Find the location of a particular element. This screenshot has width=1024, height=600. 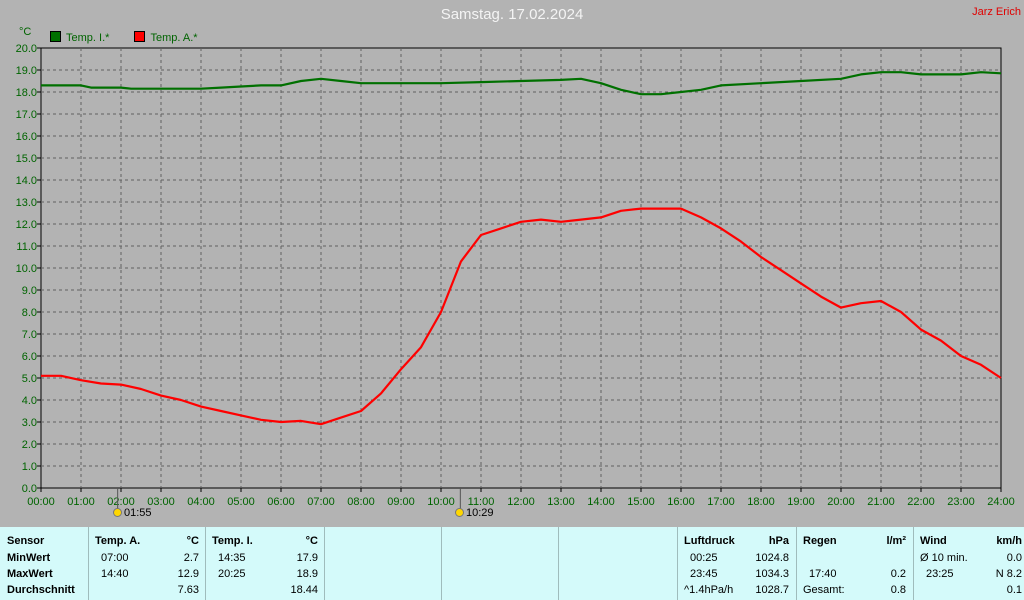

sunrise-icon is located at coordinates (117, 512).